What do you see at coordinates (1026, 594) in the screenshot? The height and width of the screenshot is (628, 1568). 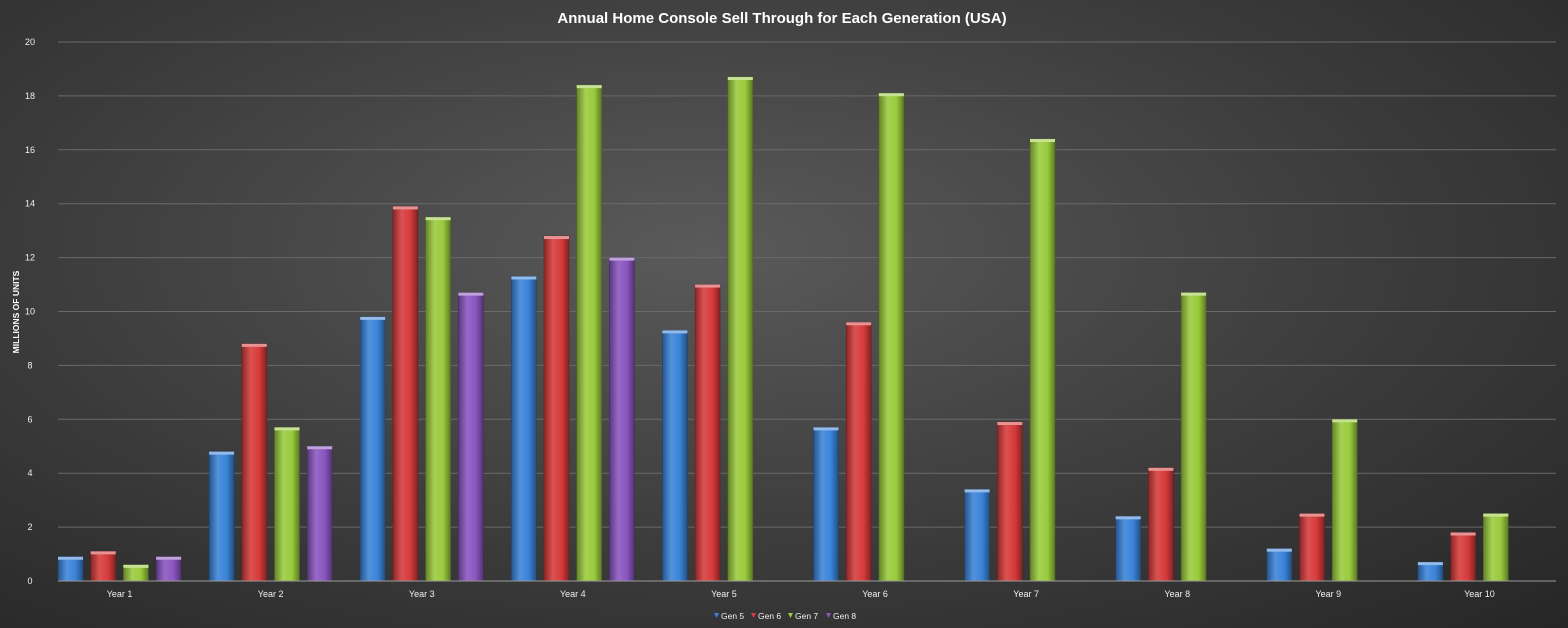 I see `x-tick-label: Year 7` at bounding box center [1026, 594].